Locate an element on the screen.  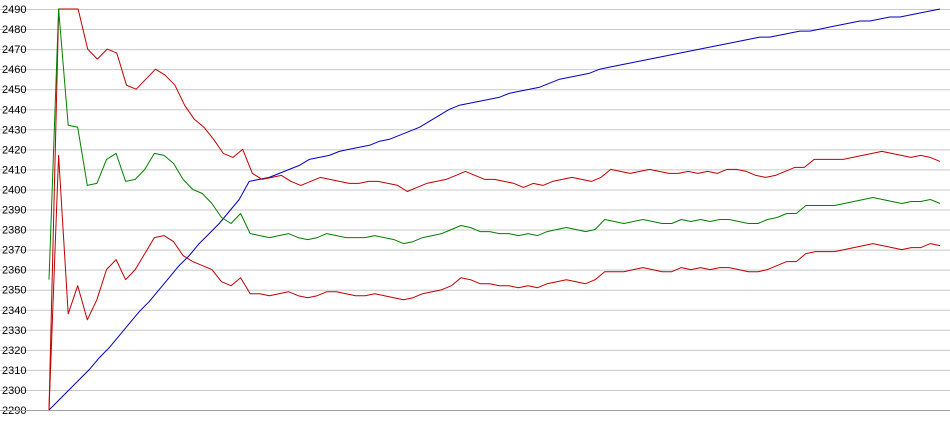
y-tick-label: 2380 is located at coordinates (14, 231).